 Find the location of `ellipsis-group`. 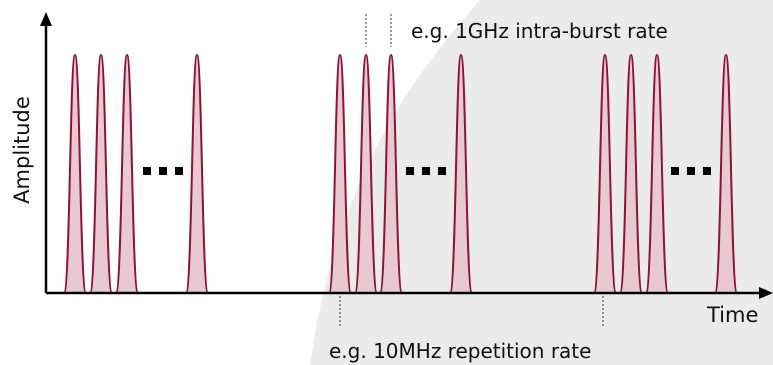

ellipsis-group is located at coordinates (427, 171).